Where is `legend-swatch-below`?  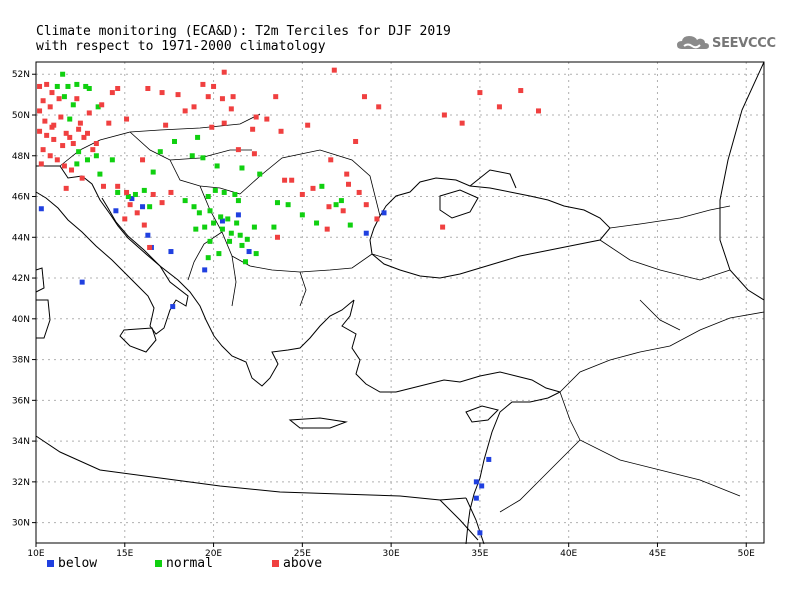
legend-swatch-below is located at coordinates (50, 563).